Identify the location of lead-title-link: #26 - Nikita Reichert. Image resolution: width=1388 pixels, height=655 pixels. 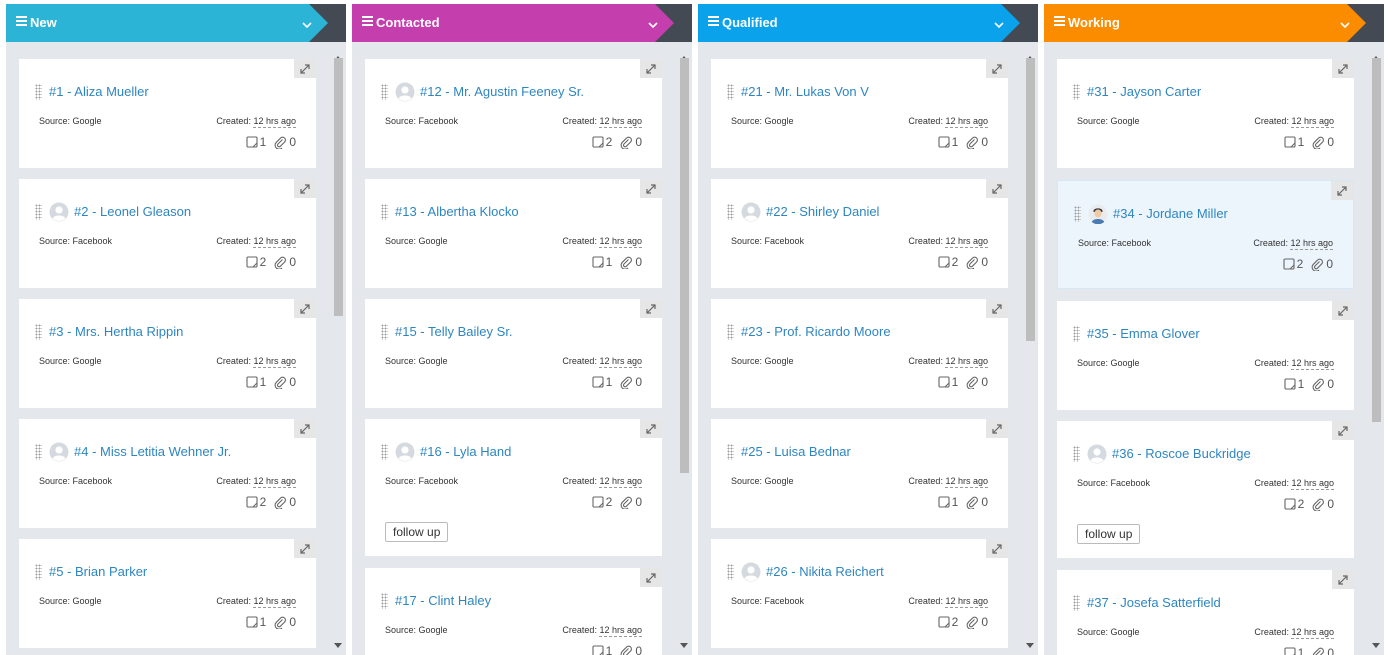
(825, 571).